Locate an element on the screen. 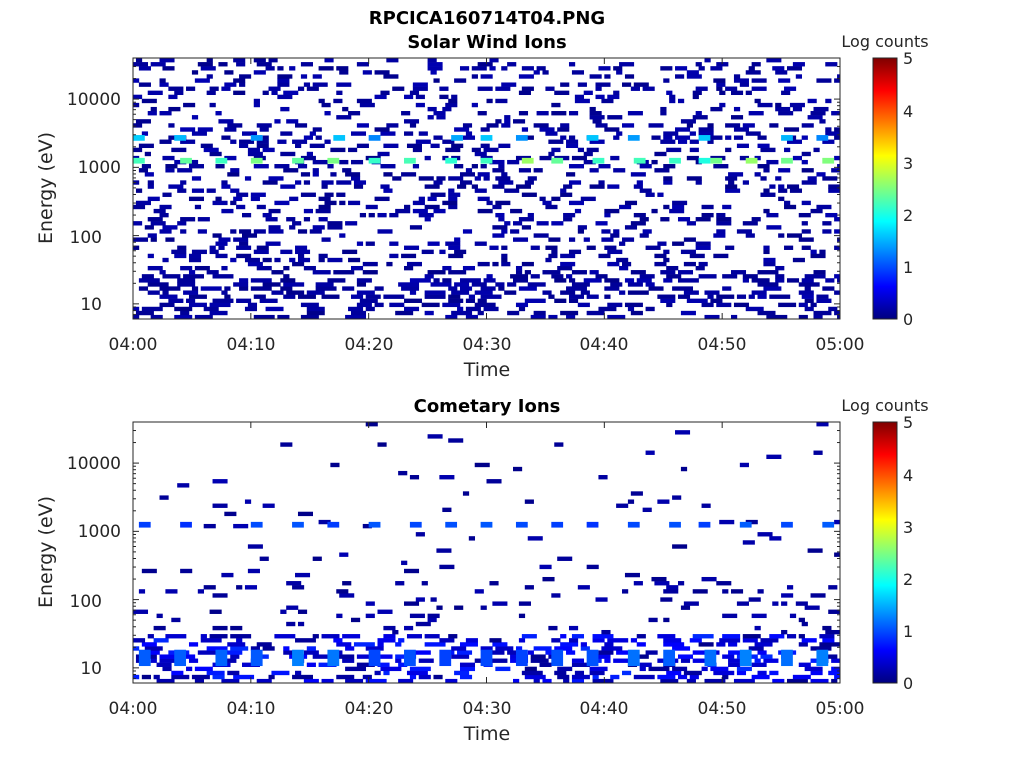  colorbar-frame is located at coordinates (885, 552).